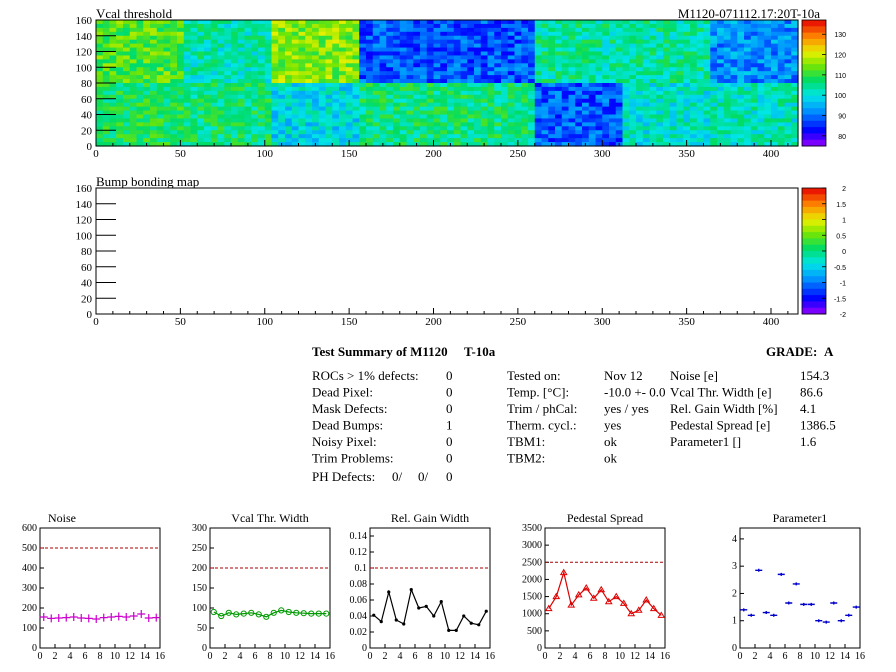 The height and width of the screenshot is (672, 896). Describe the element at coordinates (842, 137) in the screenshot. I see `palette-tick-label: 80` at that location.